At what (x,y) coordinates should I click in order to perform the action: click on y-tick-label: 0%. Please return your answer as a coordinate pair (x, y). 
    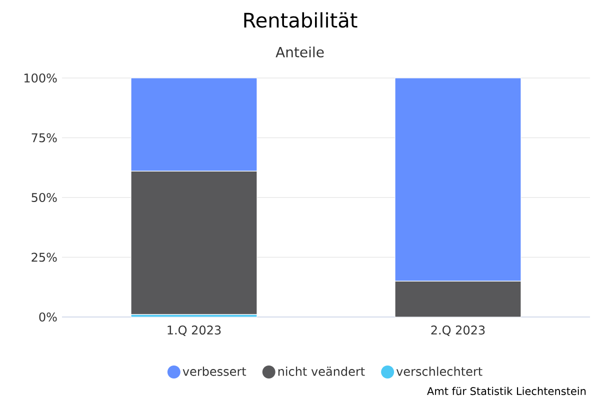
    Looking at the image, I should click on (48, 317).